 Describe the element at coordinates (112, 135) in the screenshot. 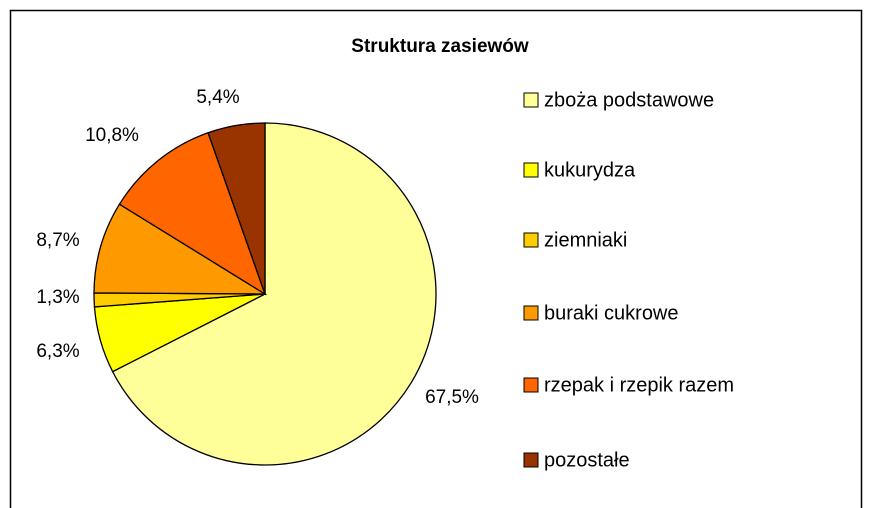

I see `data-label: 10,8%` at that location.